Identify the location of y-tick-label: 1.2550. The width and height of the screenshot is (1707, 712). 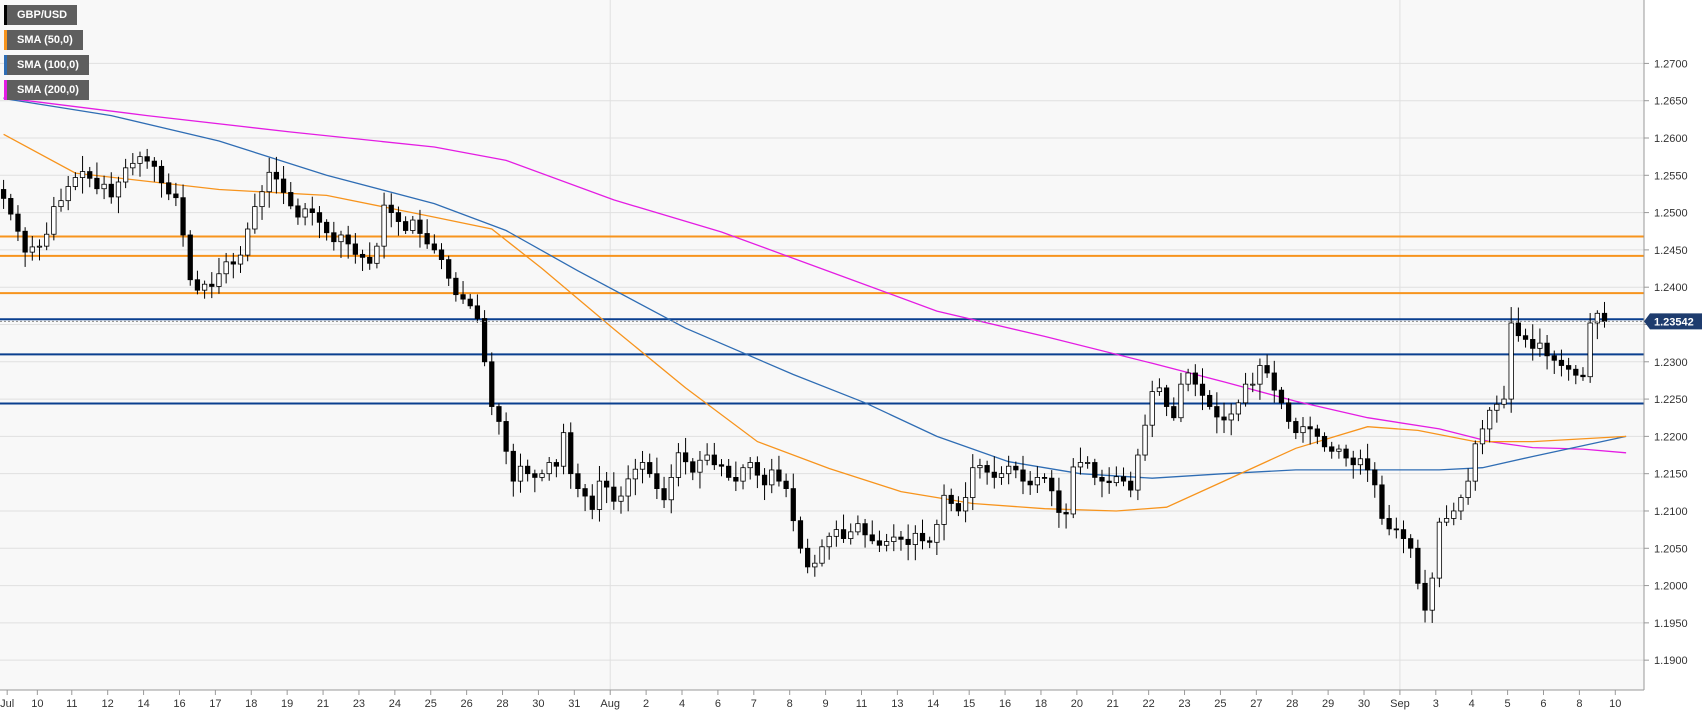
(1671, 176).